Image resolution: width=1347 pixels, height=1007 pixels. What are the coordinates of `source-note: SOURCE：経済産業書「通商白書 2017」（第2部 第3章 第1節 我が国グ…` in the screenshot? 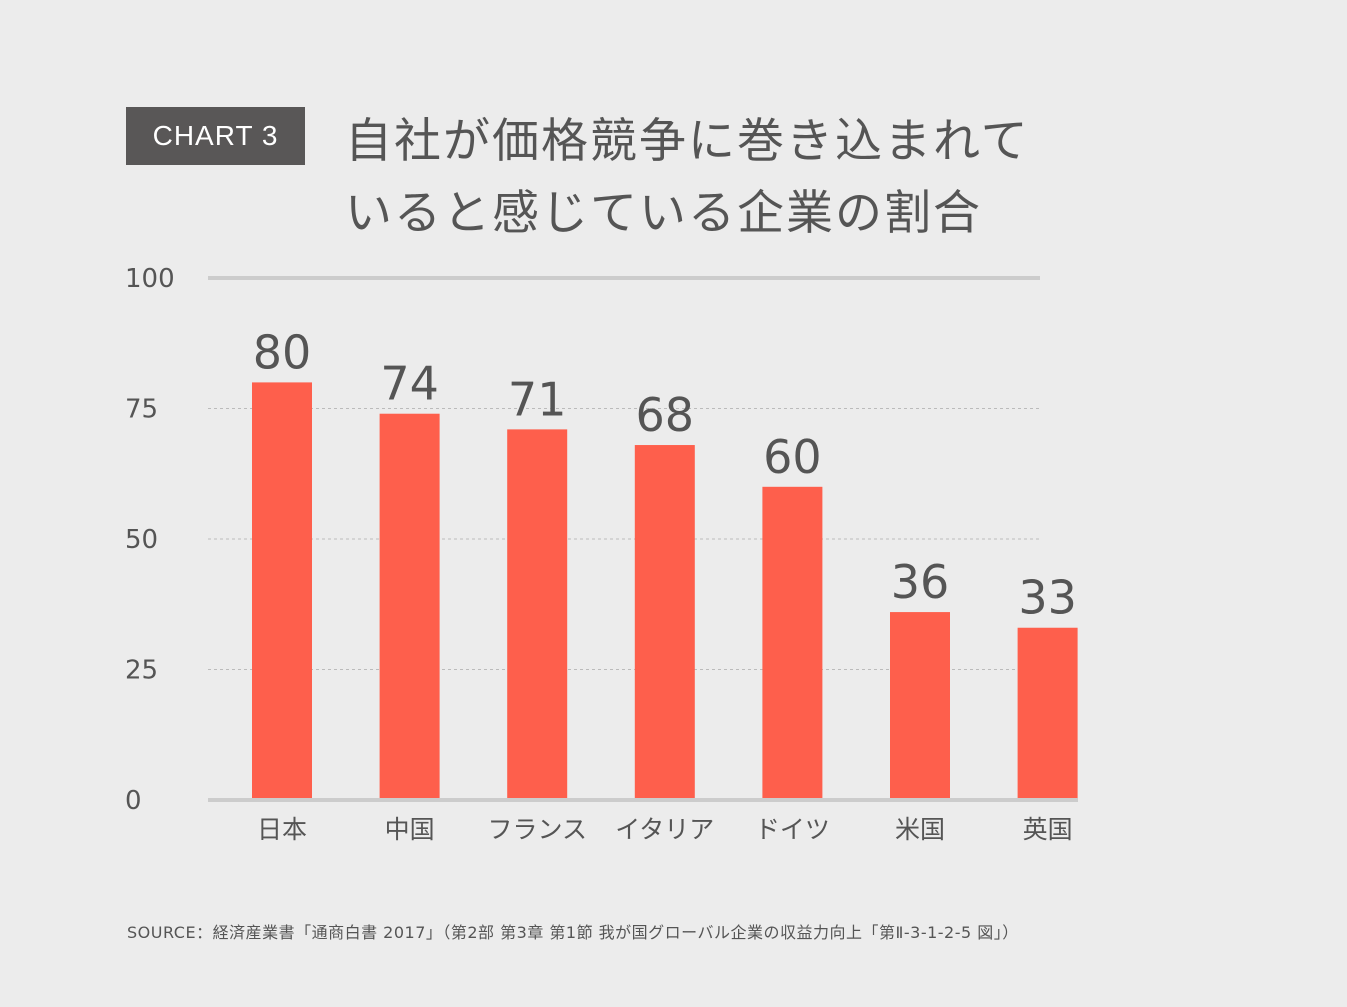 It's located at (573, 932).